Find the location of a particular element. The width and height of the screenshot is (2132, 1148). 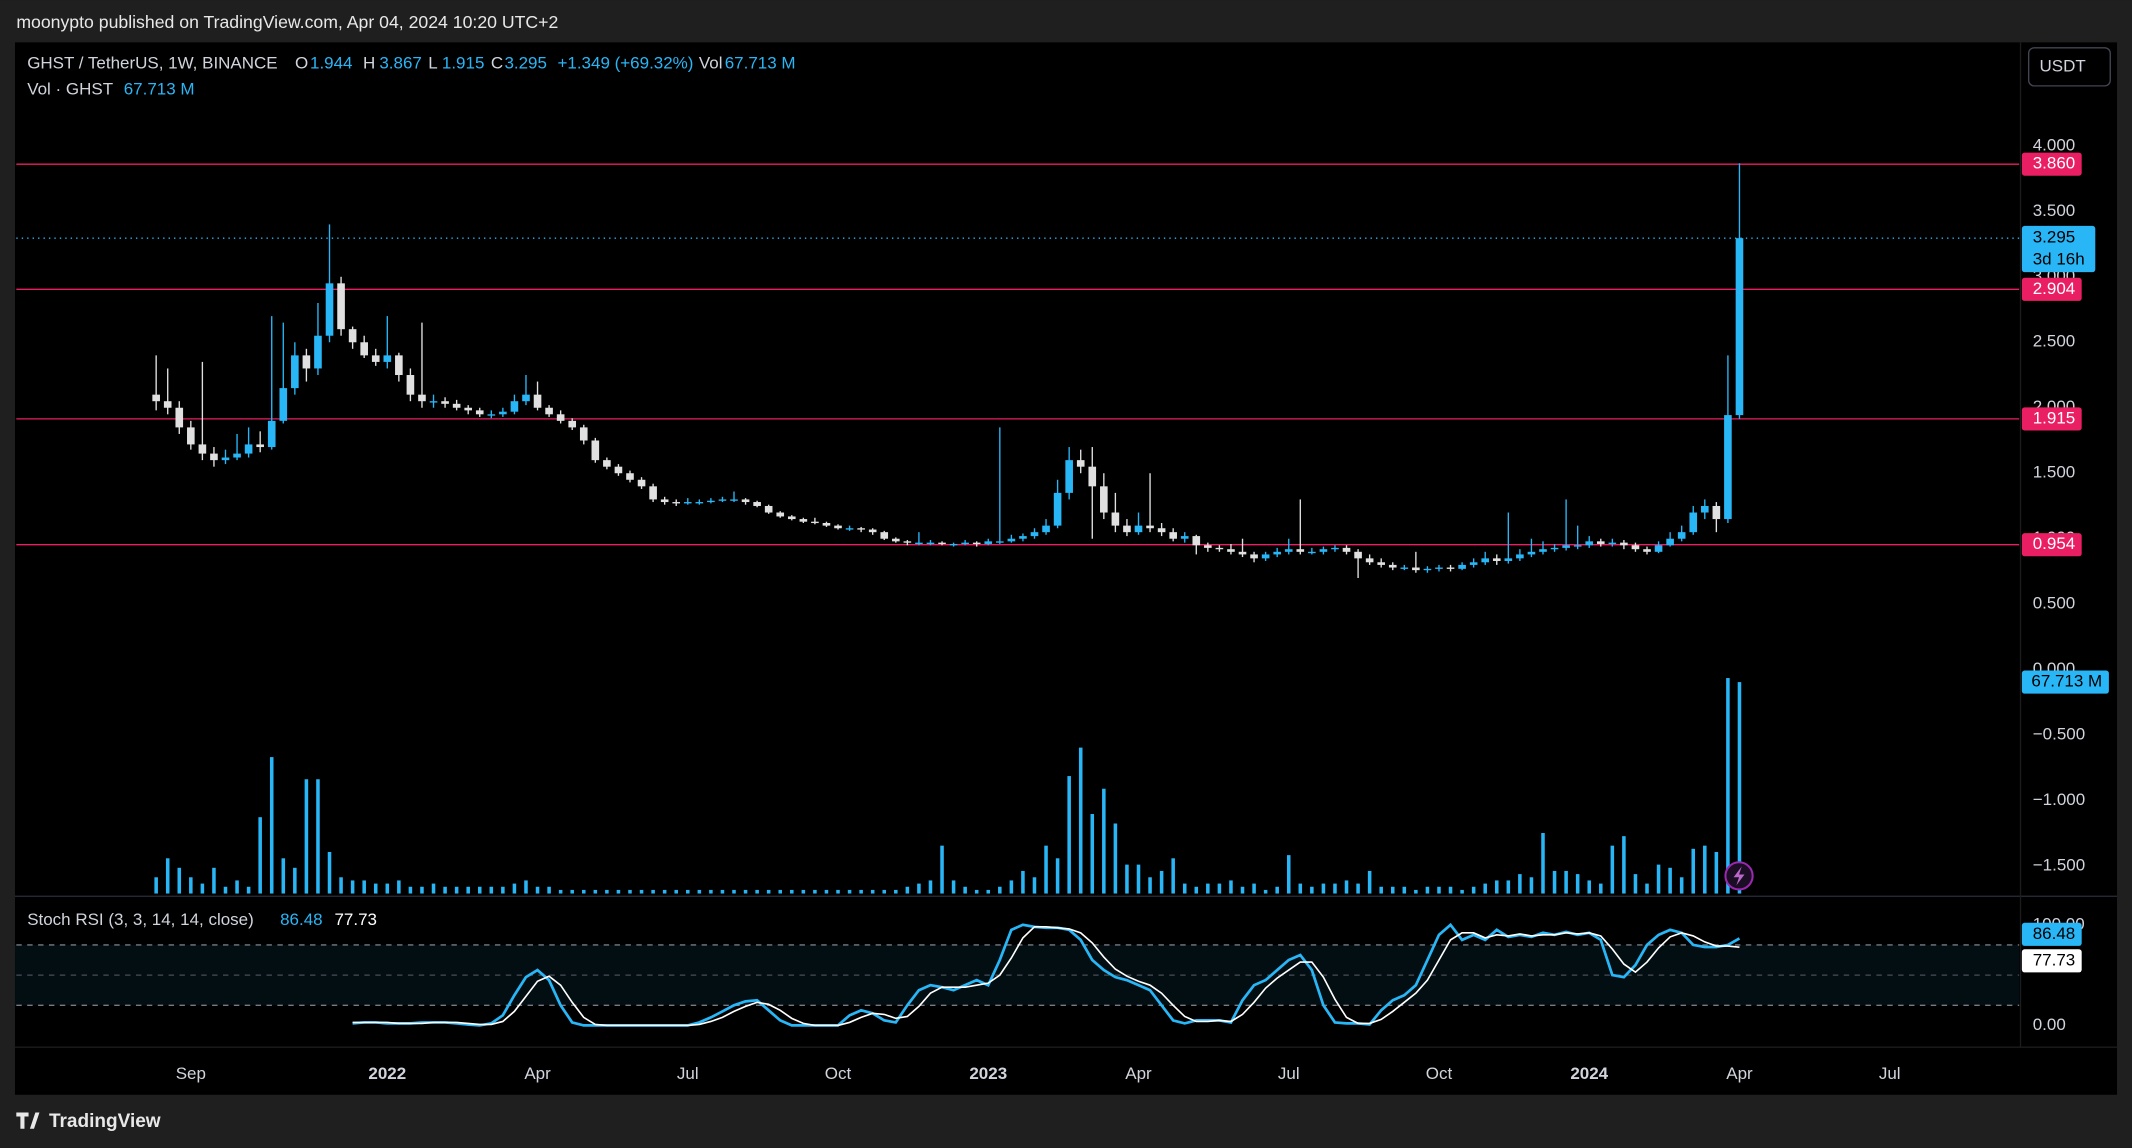

volume-tag-label: 67.713 M is located at coordinates (2066, 681).